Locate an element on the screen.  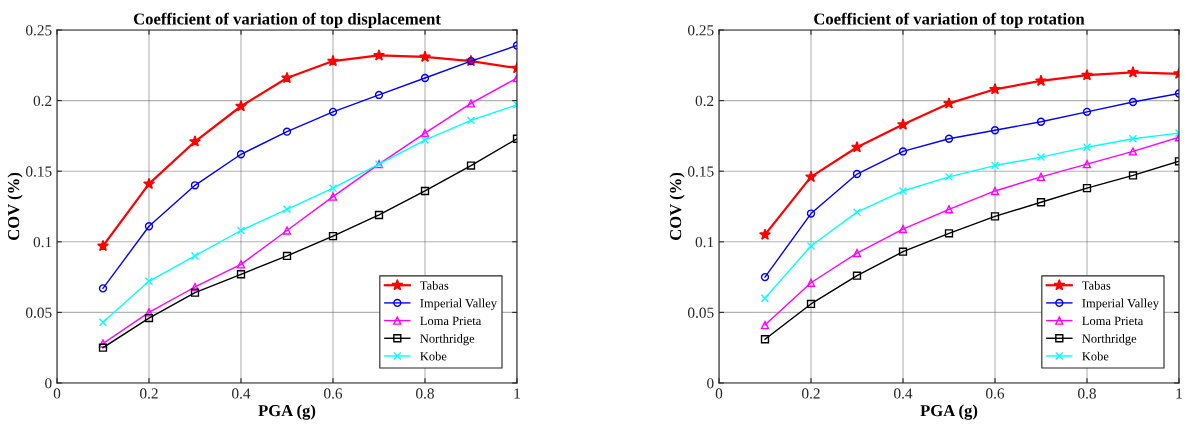
y-tick-label: 0.1 is located at coordinates (42, 242).